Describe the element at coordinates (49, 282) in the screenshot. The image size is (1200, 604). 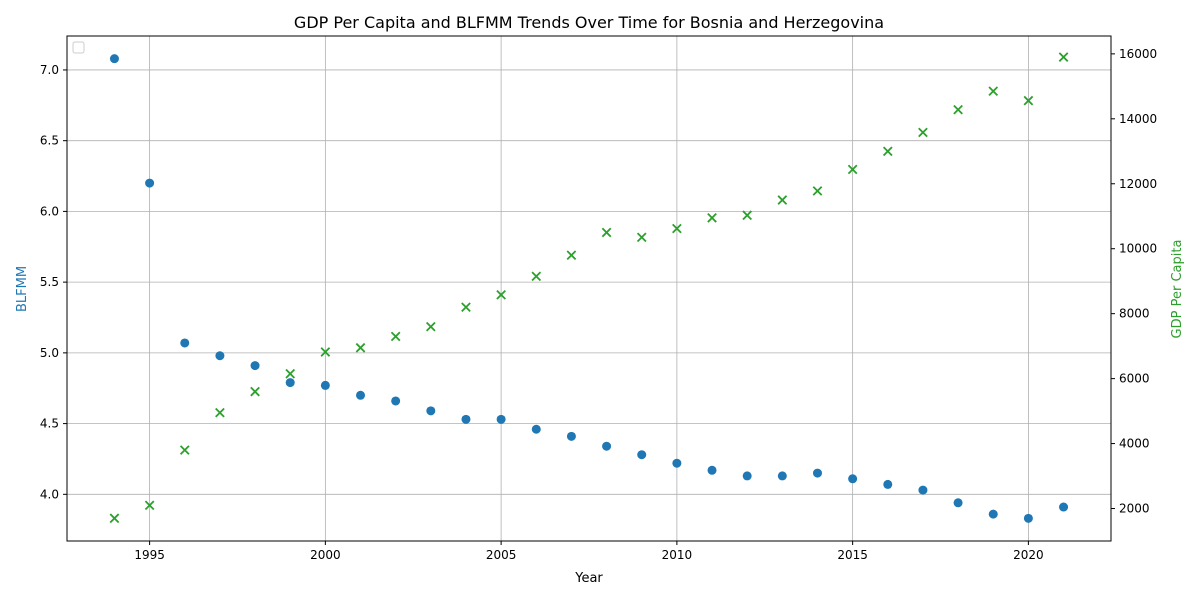
I see `y-left-tick-label: 5.5` at that location.